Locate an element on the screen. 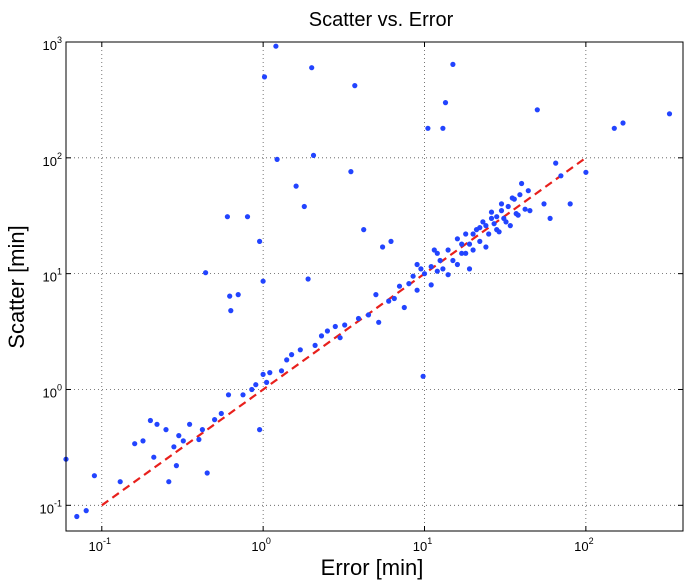 Image resolution: width=691 pixels, height=582 pixels. x-tick-exponent: 0 is located at coordinates (268, 541).